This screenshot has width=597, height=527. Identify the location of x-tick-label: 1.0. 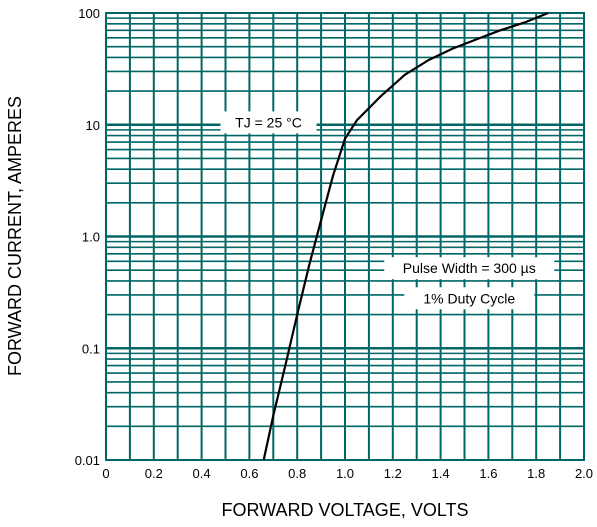
(345, 473).